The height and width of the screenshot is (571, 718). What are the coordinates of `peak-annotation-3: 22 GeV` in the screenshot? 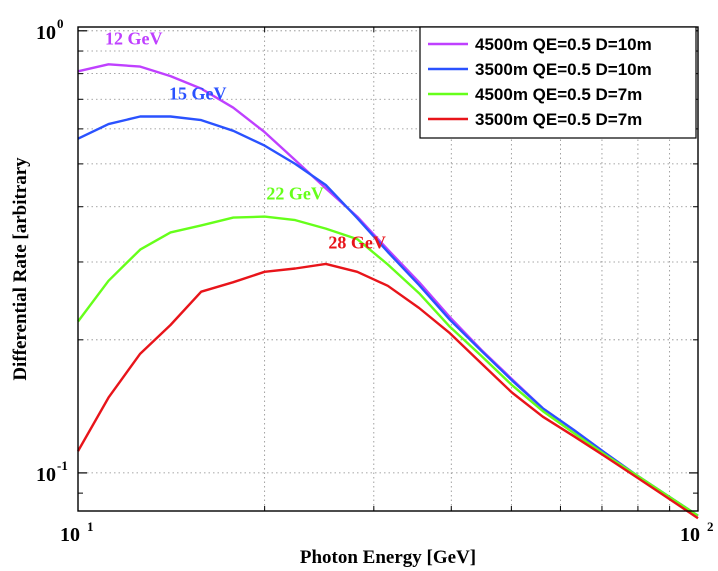 It's located at (295, 194).